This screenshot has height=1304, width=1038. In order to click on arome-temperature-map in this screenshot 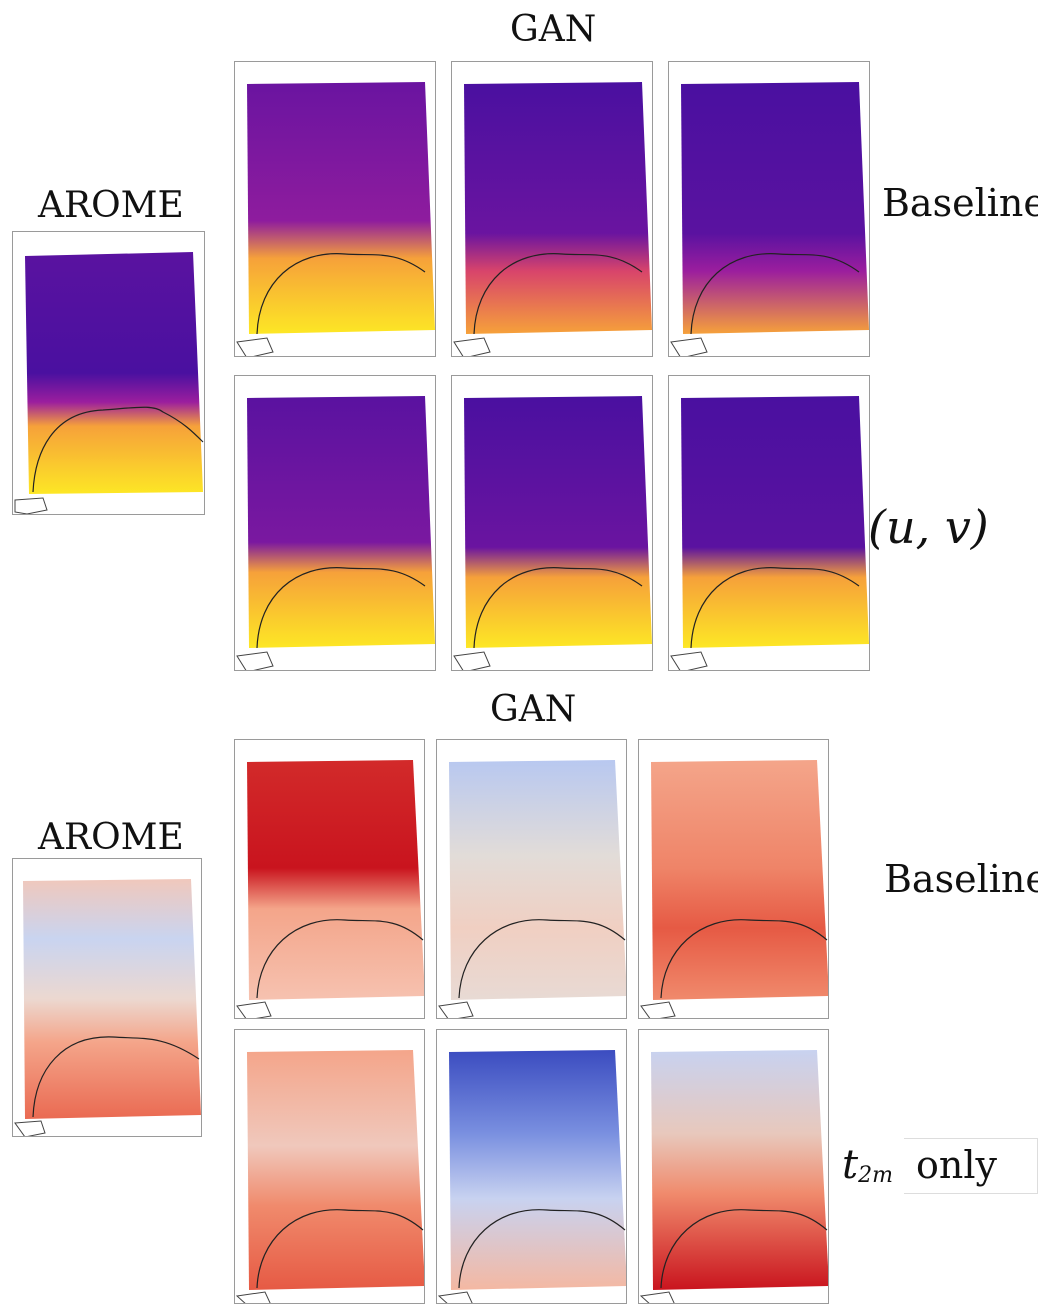, I will do `click(107, 997)`.